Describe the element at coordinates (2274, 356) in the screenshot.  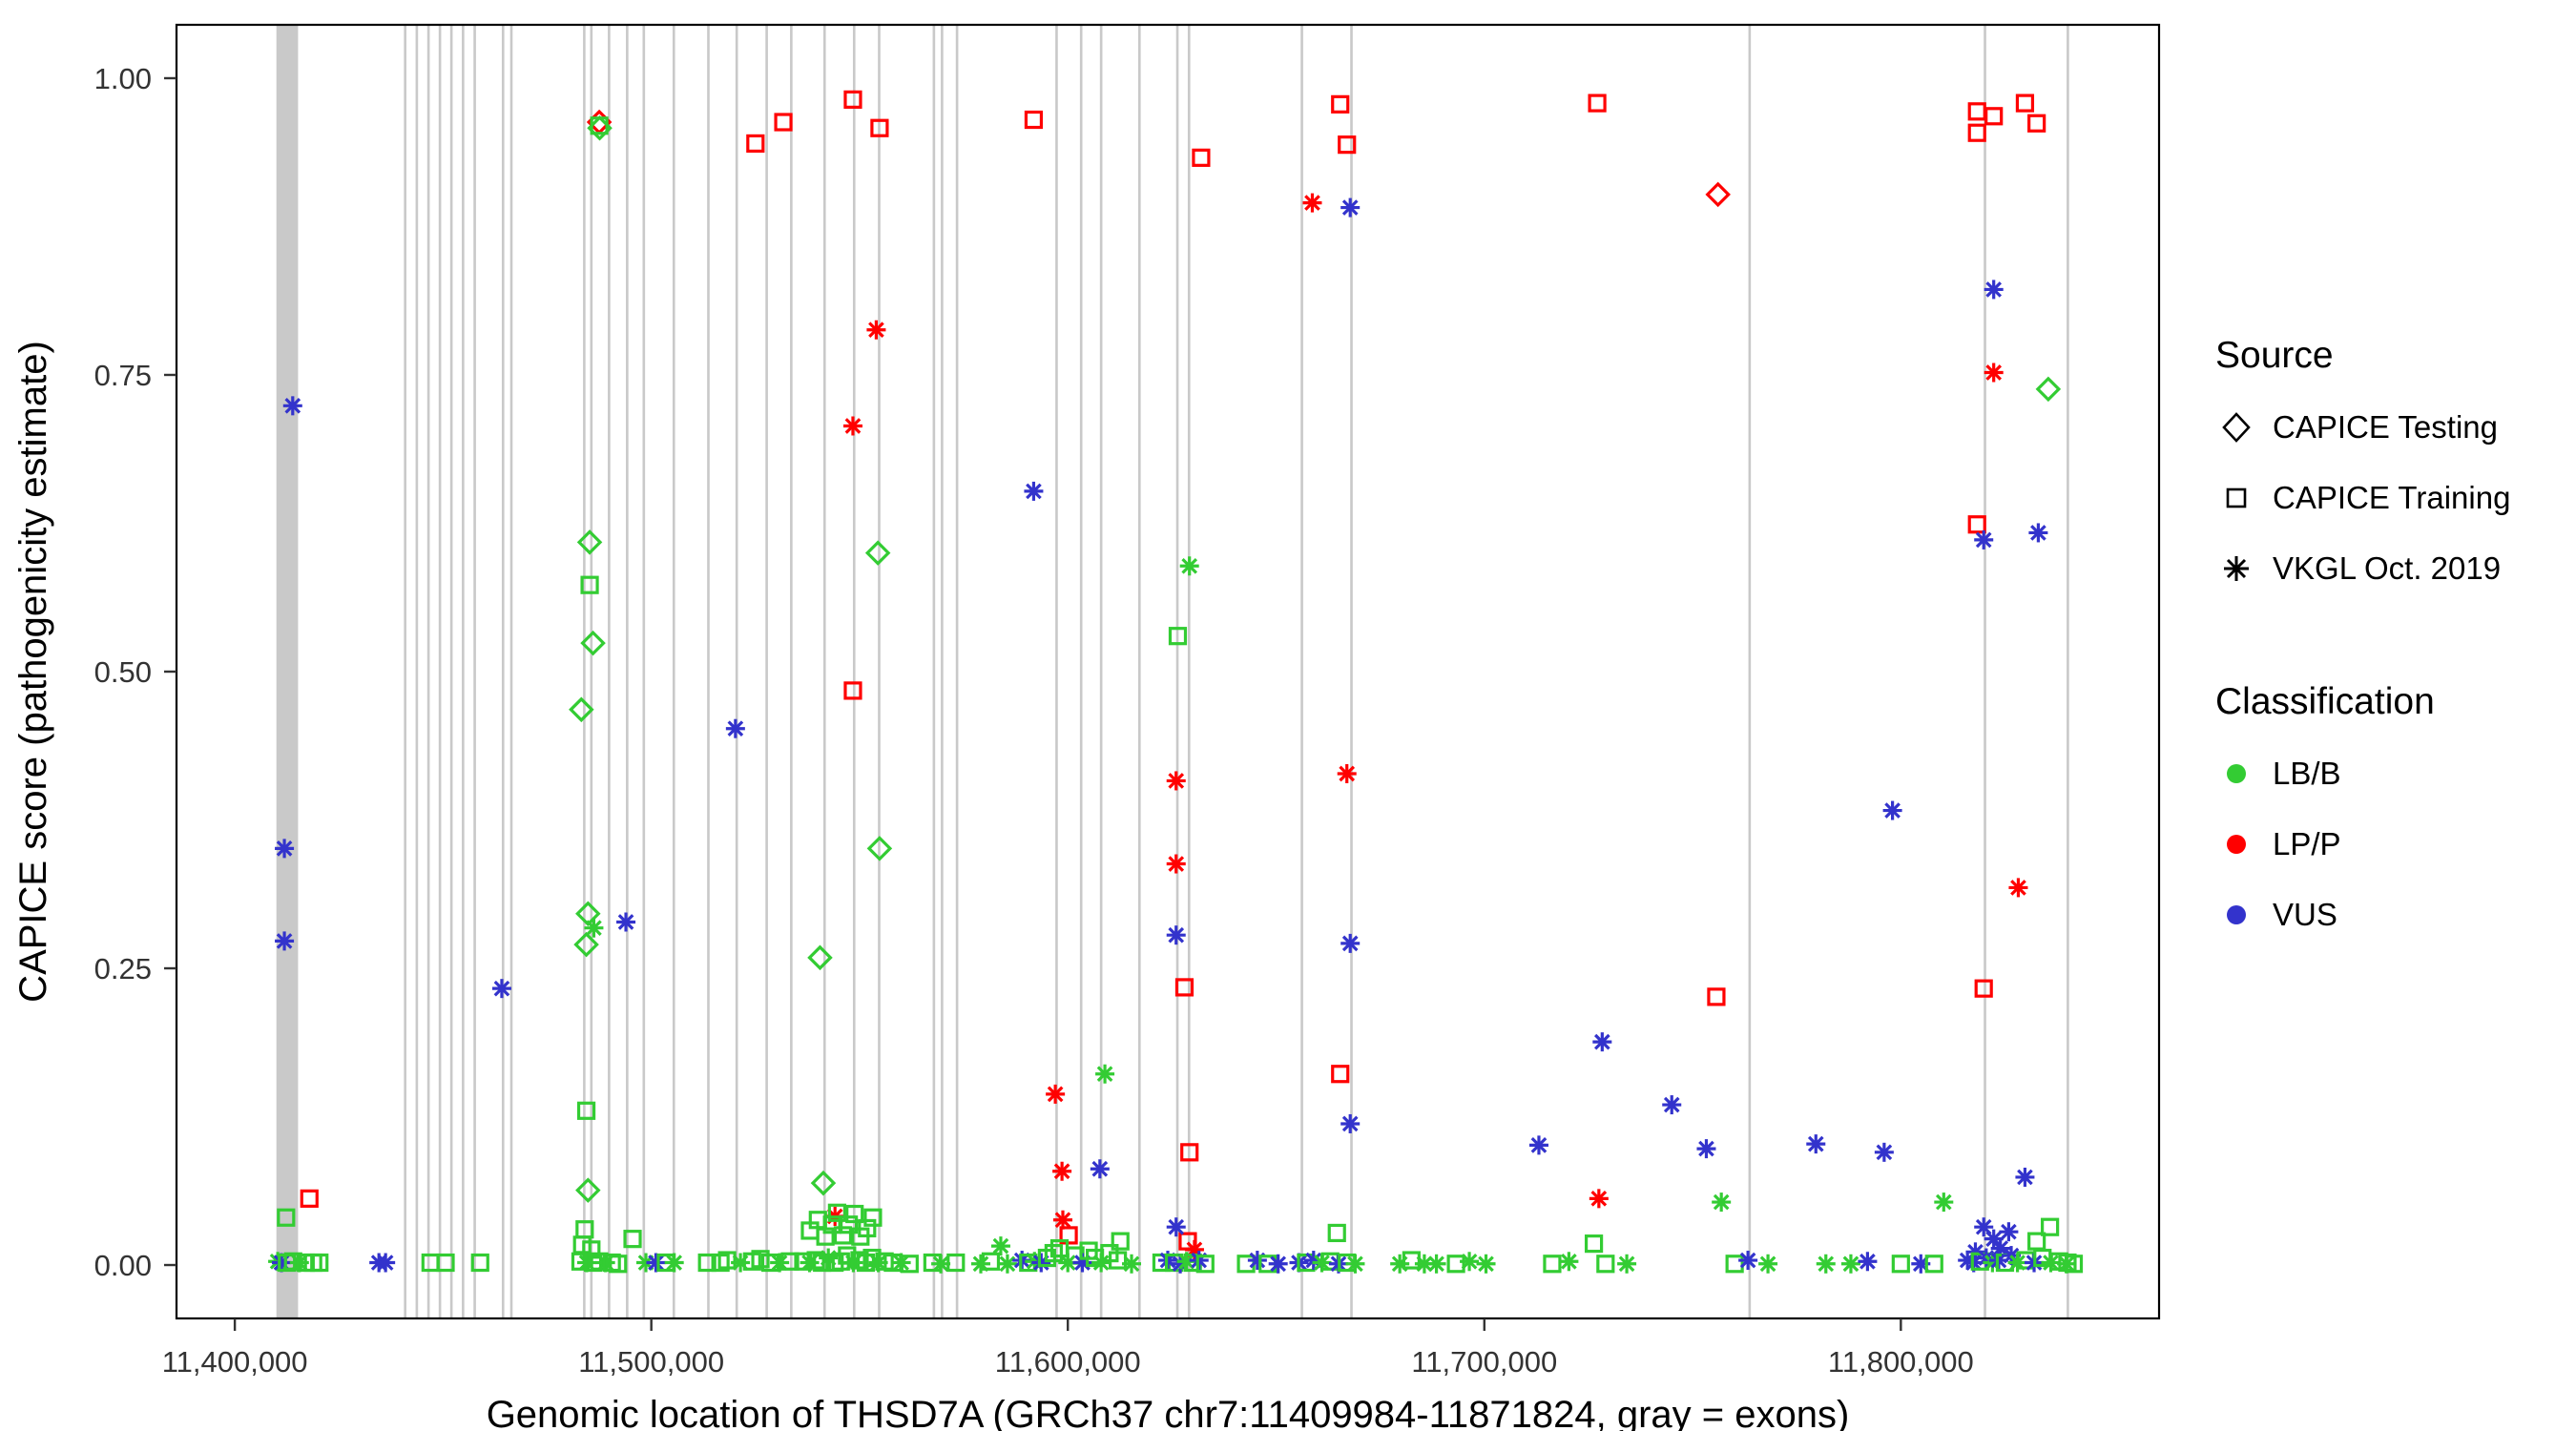
I see `legend-source-title: Source` at that location.